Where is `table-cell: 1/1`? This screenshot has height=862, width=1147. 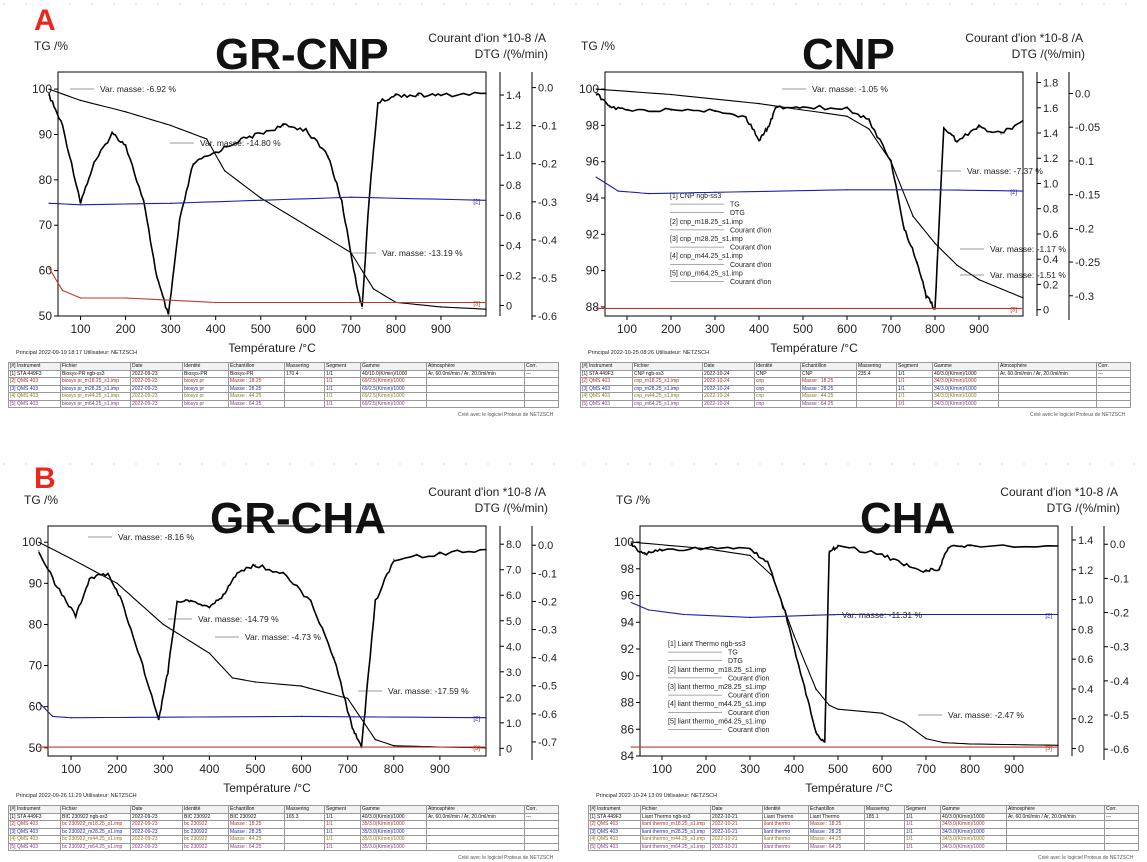 table-cell: 1/1 is located at coordinates (342, 839).